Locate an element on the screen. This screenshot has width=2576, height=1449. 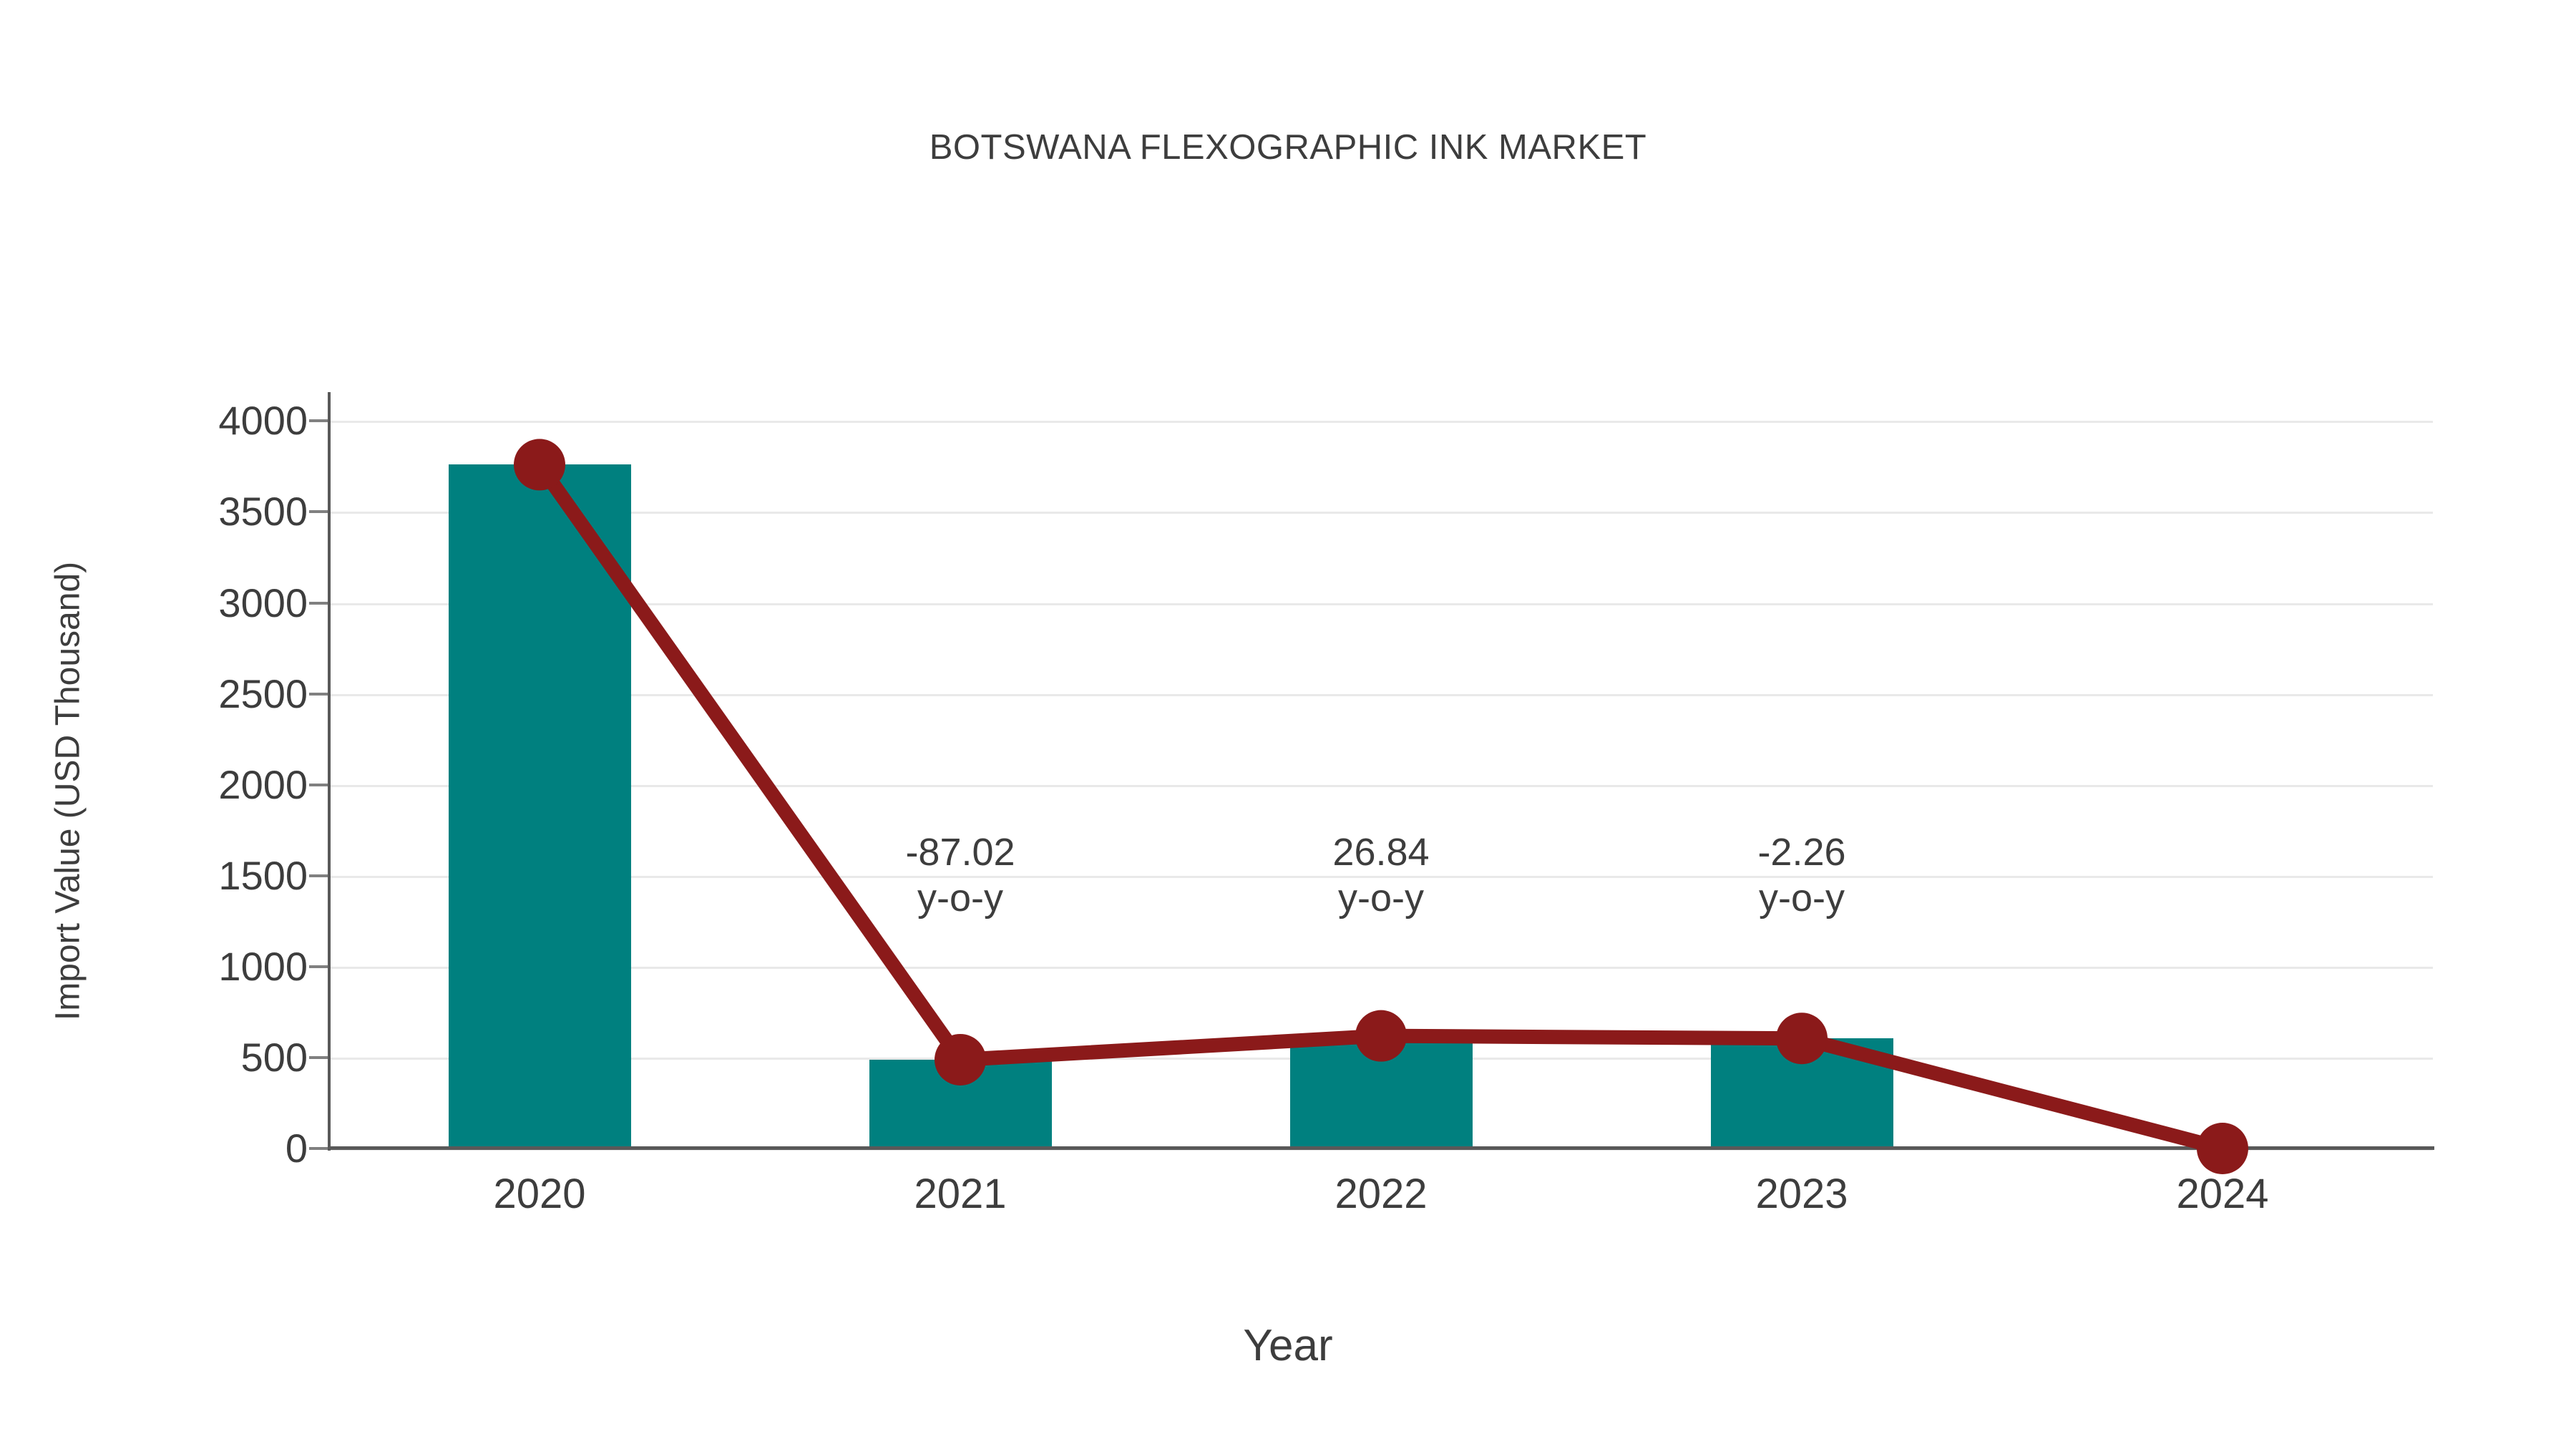
y-axis-tick-label: 2000 is located at coordinates (263, 784).